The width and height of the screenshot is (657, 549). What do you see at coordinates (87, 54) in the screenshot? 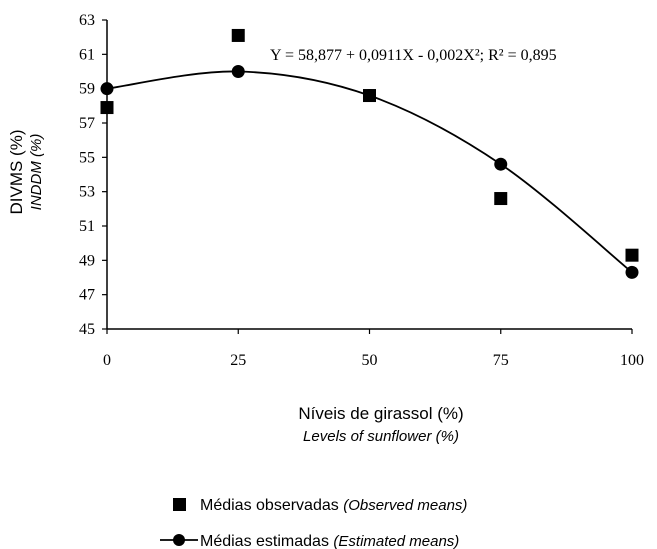
I see `y-tick-label: 61` at bounding box center [87, 54].